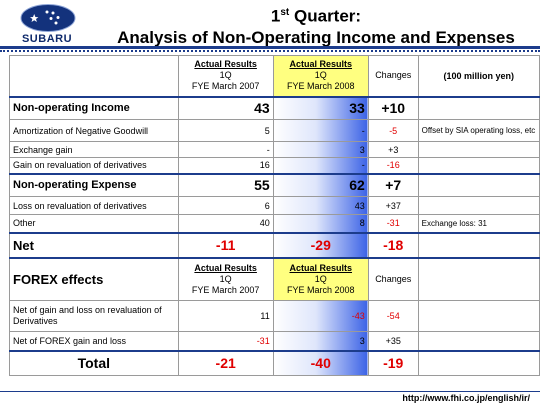 The width and height of the screenshot is (540, 405). Describe the element at coordinates (320, 362) in the screenshot. I see `row-value-2008: -40` at that location.